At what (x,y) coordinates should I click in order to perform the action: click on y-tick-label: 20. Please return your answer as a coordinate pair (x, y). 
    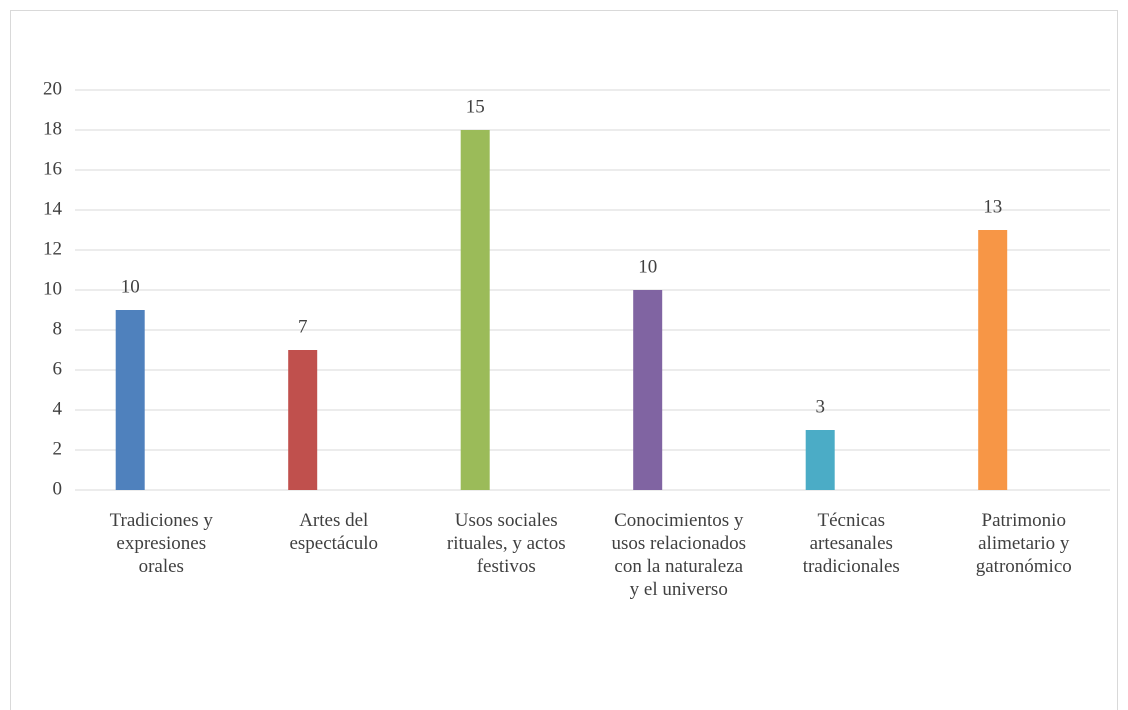
    Looking at the image, I should click on (52, 88).